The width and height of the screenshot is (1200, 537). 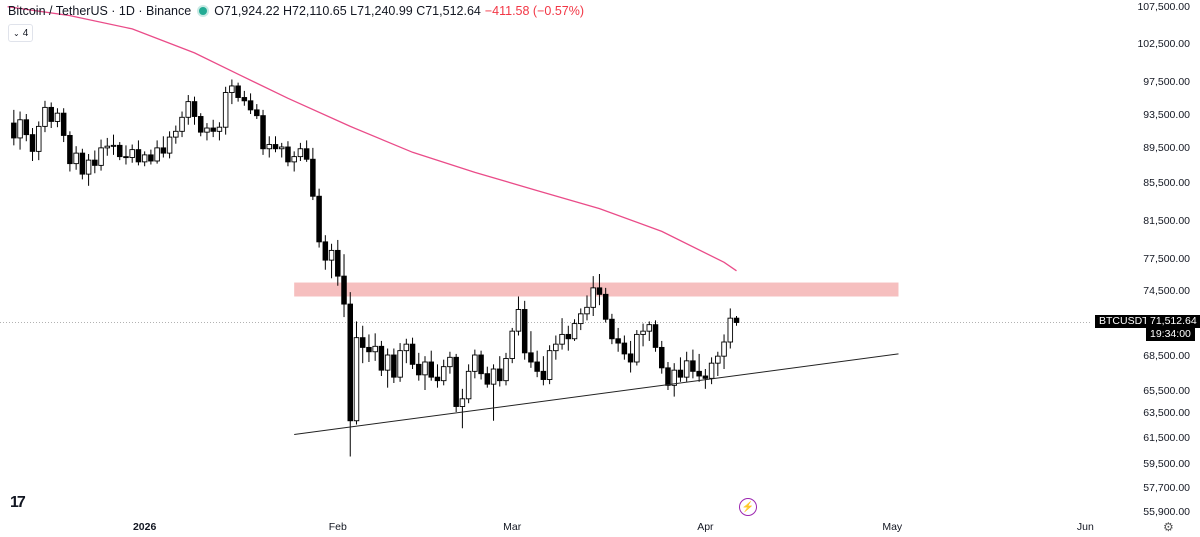 What do you see at coordinates (1166, 464) in the screenshot?
I see `y-tick-label: 59,500.00` at bounding box center [1166, 464].